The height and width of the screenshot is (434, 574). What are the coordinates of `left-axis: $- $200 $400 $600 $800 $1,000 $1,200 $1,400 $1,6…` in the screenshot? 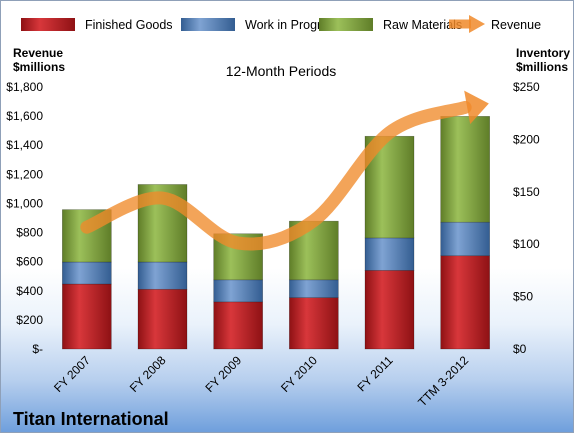 It's located at (24, 218).